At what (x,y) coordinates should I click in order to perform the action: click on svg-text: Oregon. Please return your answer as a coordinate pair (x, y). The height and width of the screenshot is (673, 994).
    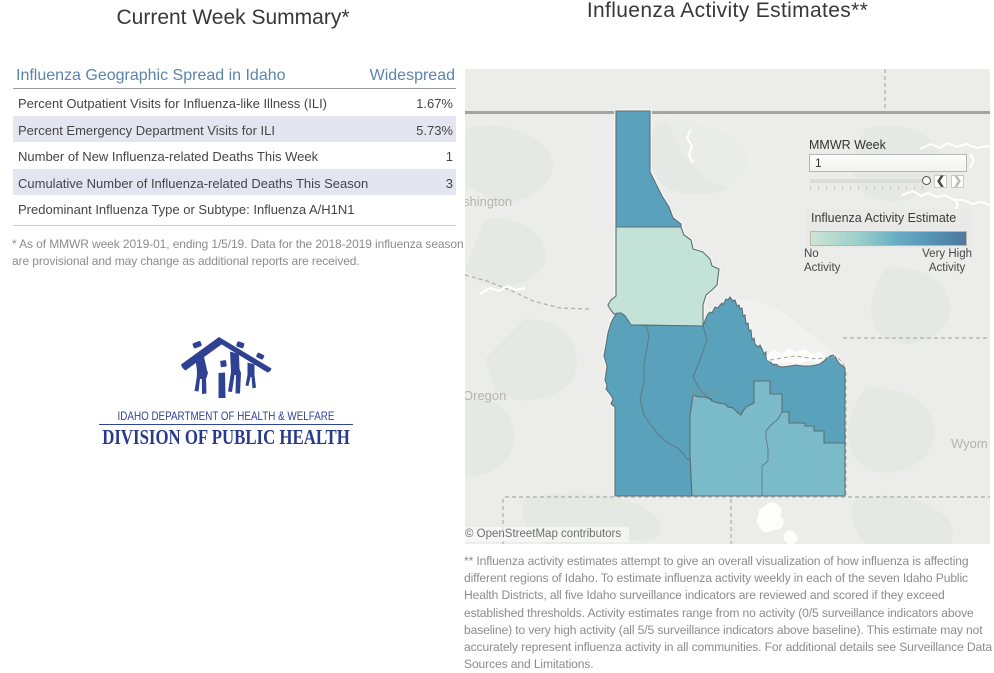
    Looking at the image, I should click on (485, 395).